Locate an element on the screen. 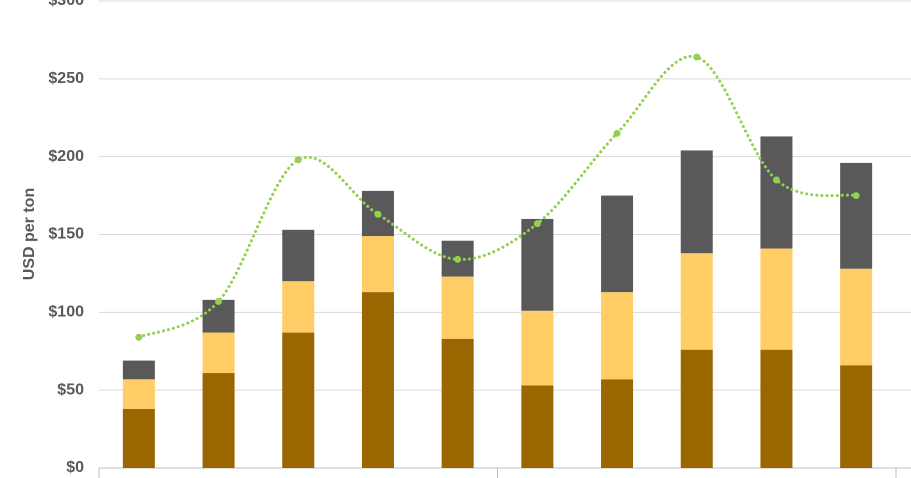 This screenshot has height=478, width=911. y-tick-label: $50 is located at coordinates (70, 389).